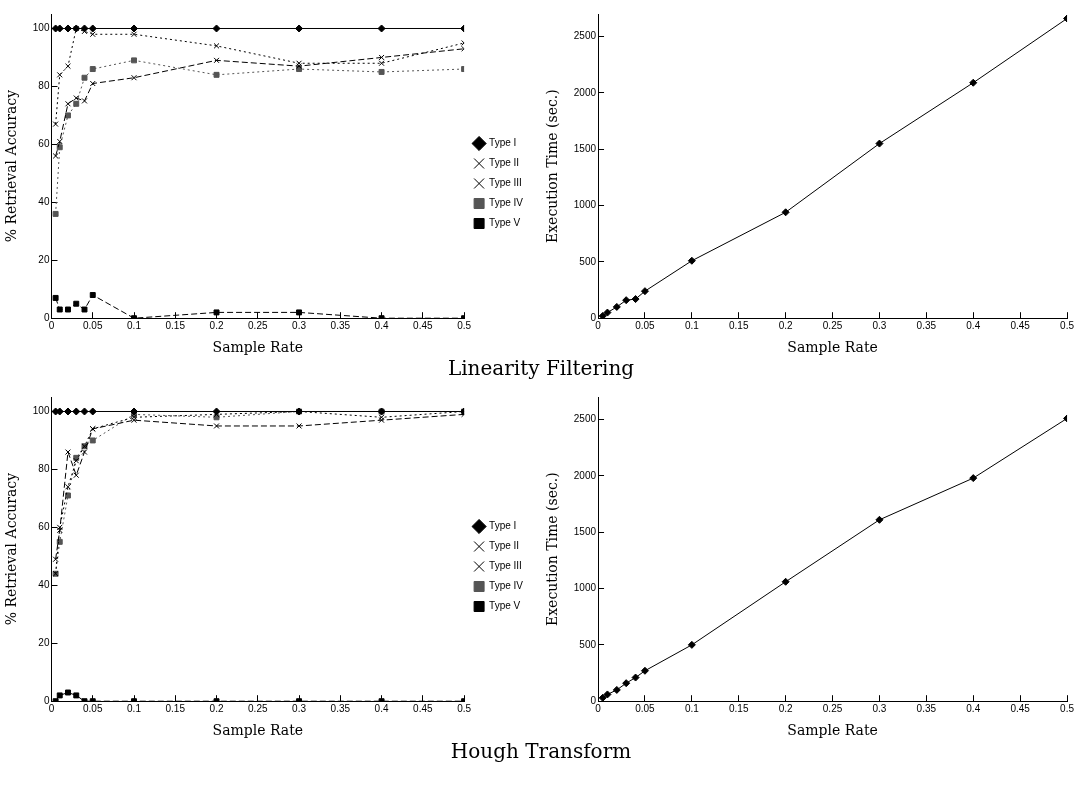 This screenshot has width=1083, height=791. What do you see at coordinates (541, 369) in the screenshot?
I see `text: Linearity Filtering` at bounding box center [541, 369].